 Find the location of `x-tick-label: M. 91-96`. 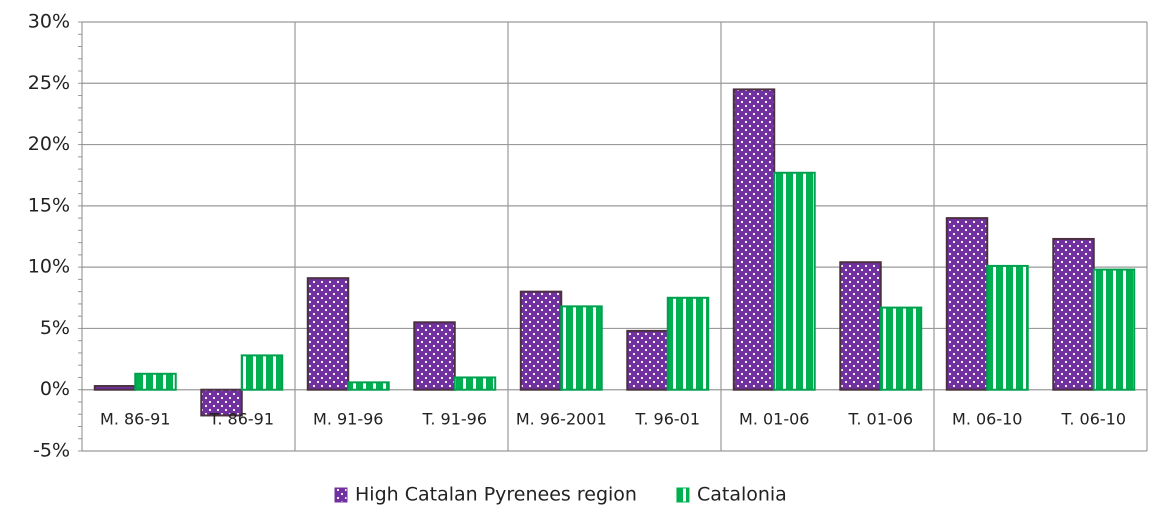

x-tick-label: M. 91-96 is located at coordinates (348, 419).